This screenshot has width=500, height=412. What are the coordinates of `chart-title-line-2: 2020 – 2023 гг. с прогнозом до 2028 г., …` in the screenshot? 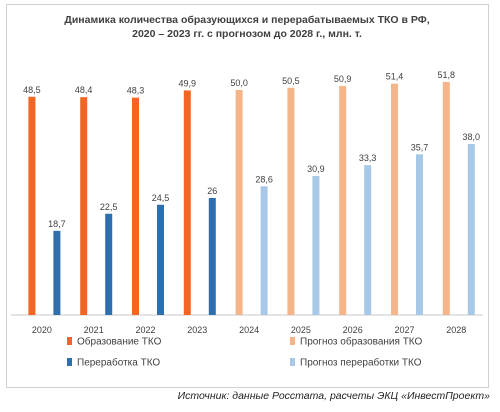 It's located at (247, 34).